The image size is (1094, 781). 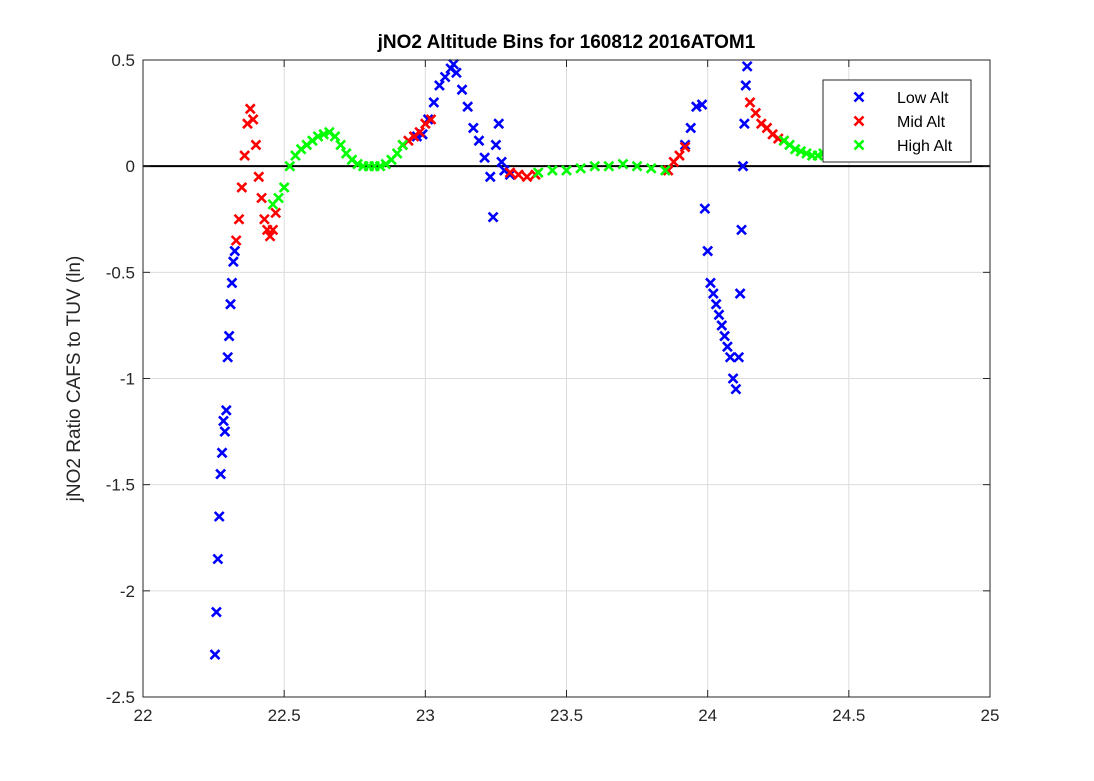 I want to click on legend-label: Low Alt, so click(x=923, y=98).